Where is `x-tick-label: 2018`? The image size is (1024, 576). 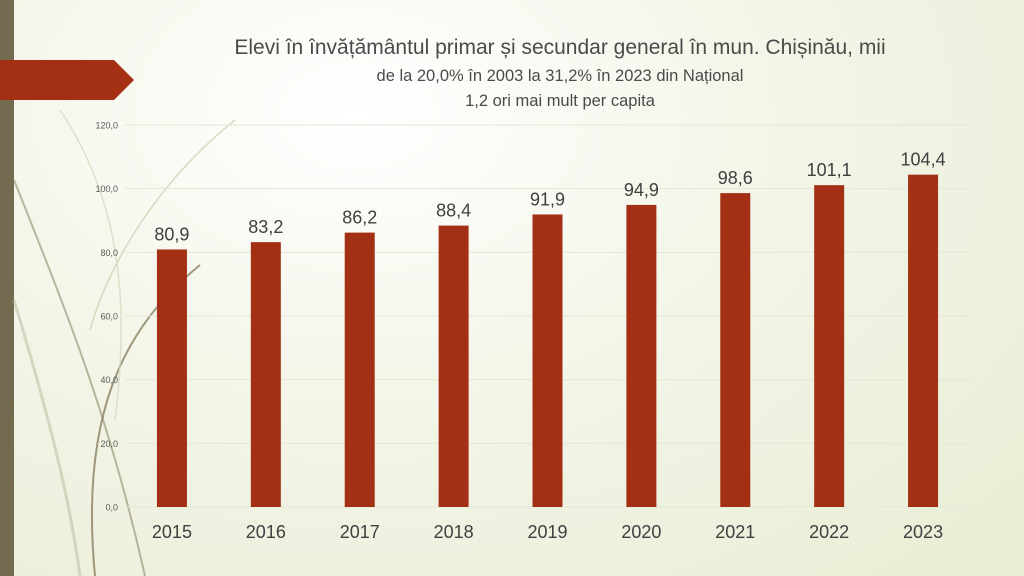 x-tick-label: 2018 is located at coordinates (454, 532).